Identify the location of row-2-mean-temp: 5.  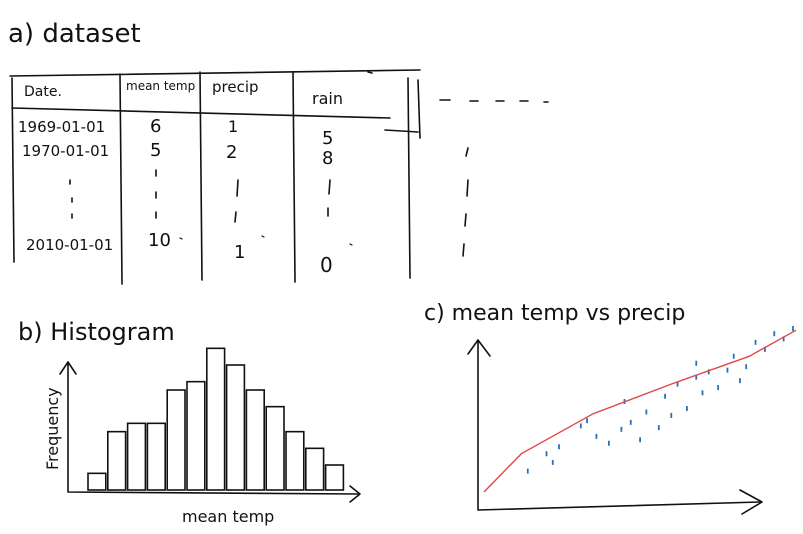
(155, 150).